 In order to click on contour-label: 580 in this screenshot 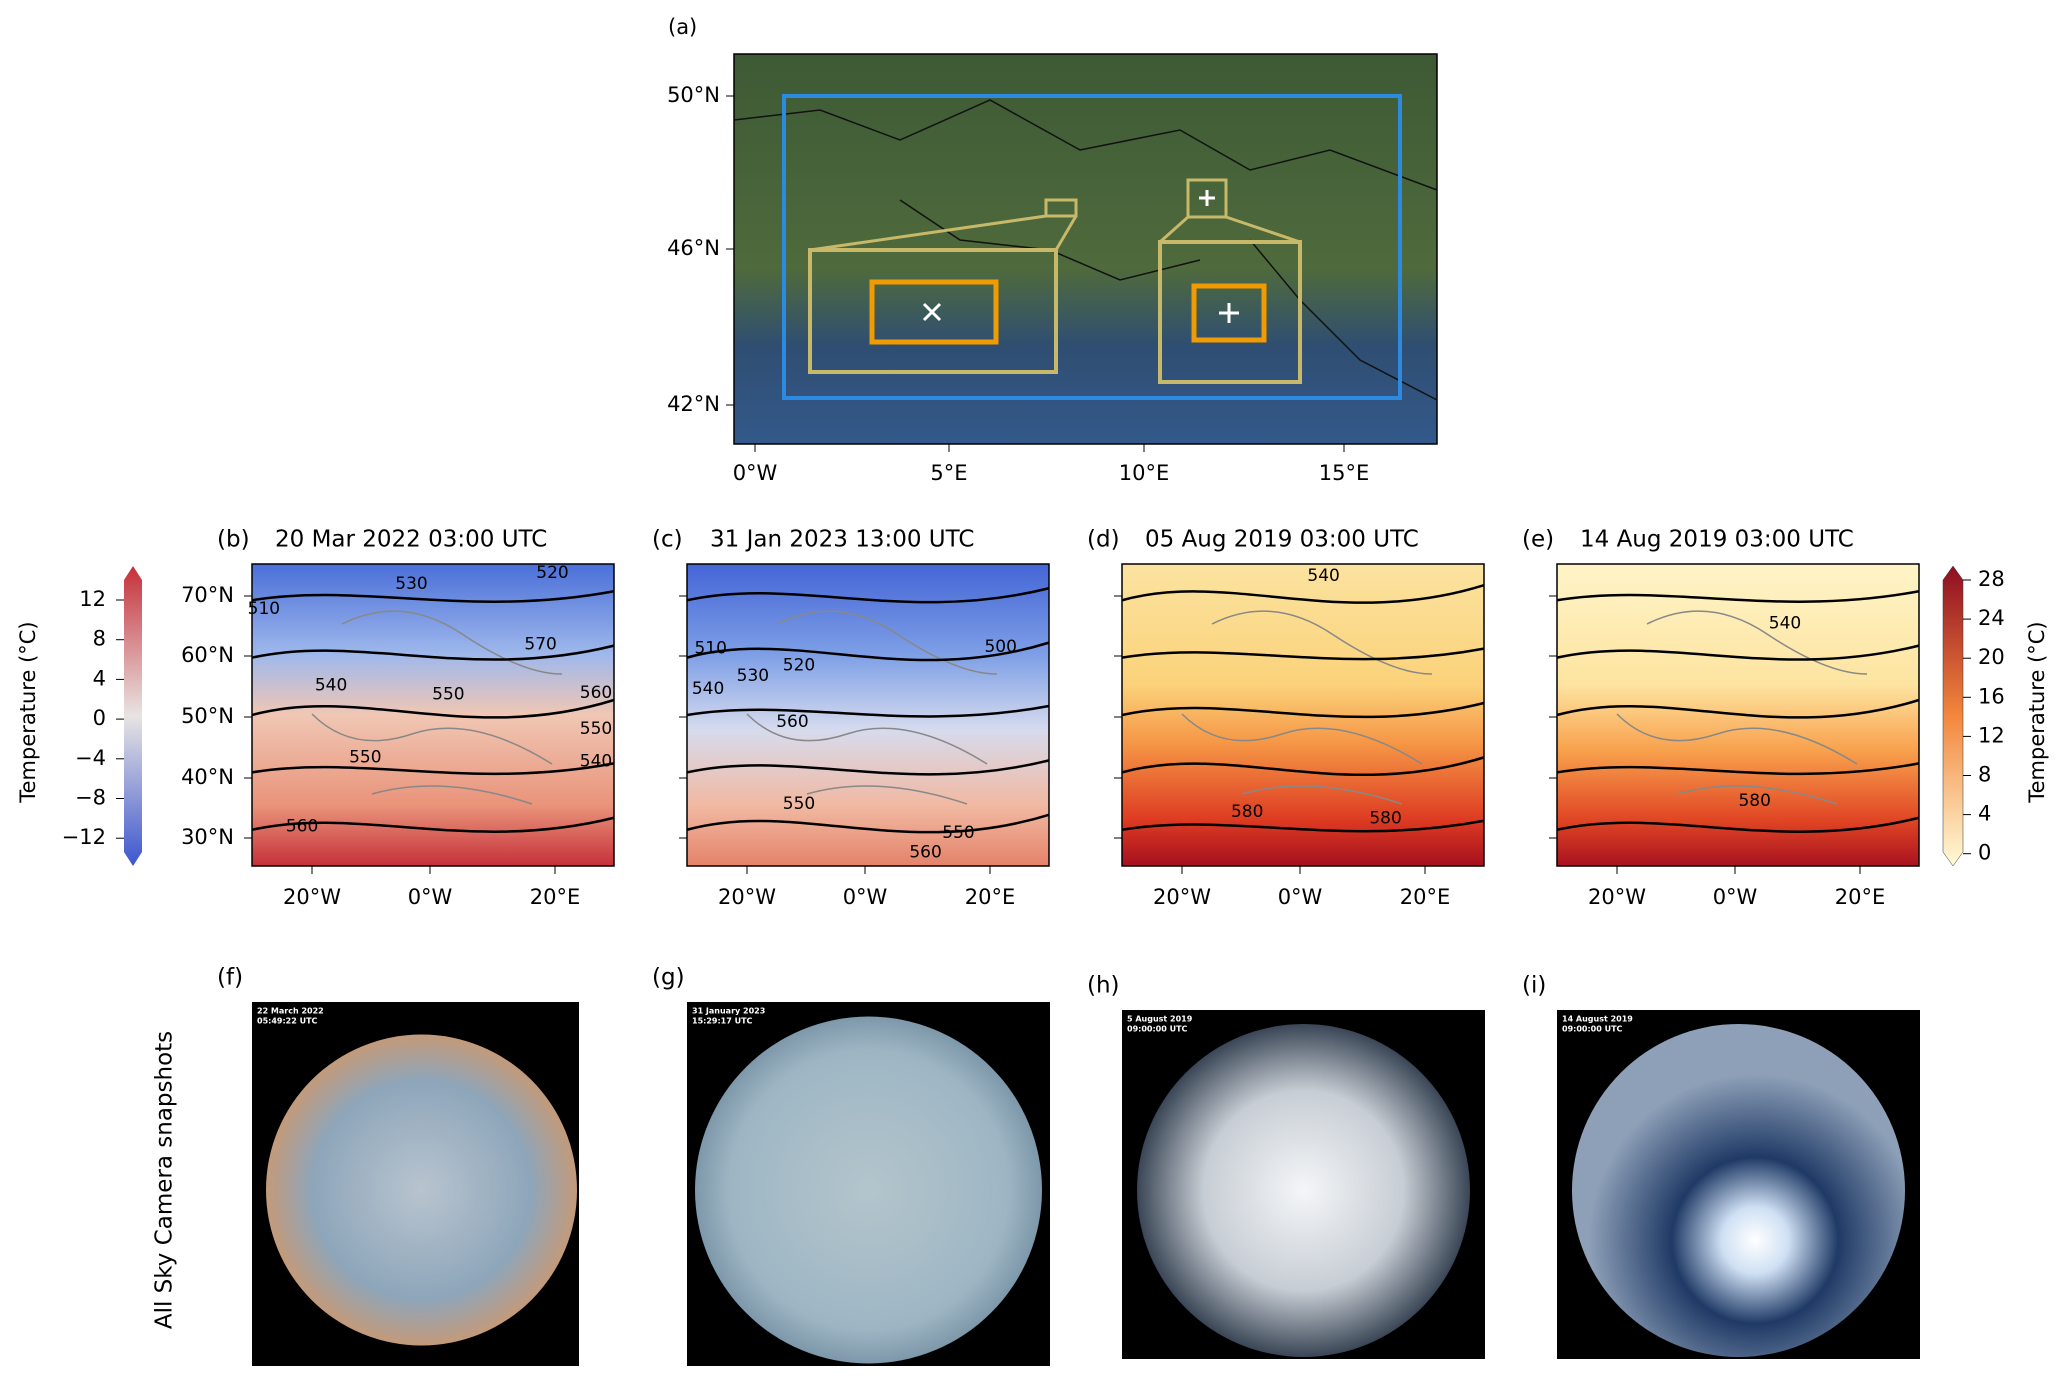, I will do `click(1385, 818)`.